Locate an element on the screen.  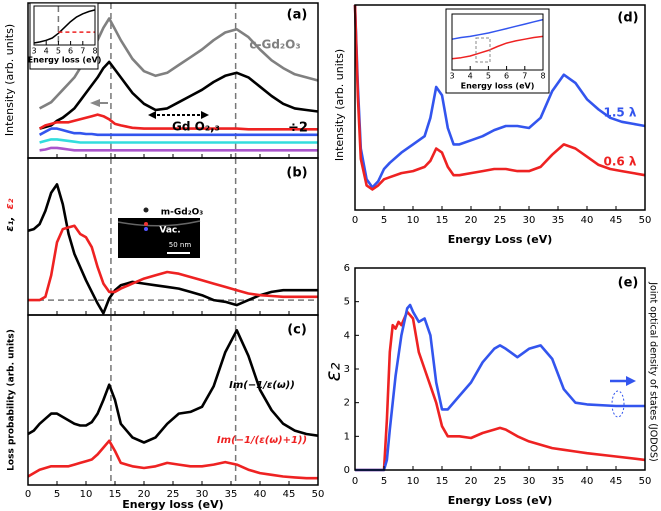
annotation: 50 nm is located at coordinates (180, 245).